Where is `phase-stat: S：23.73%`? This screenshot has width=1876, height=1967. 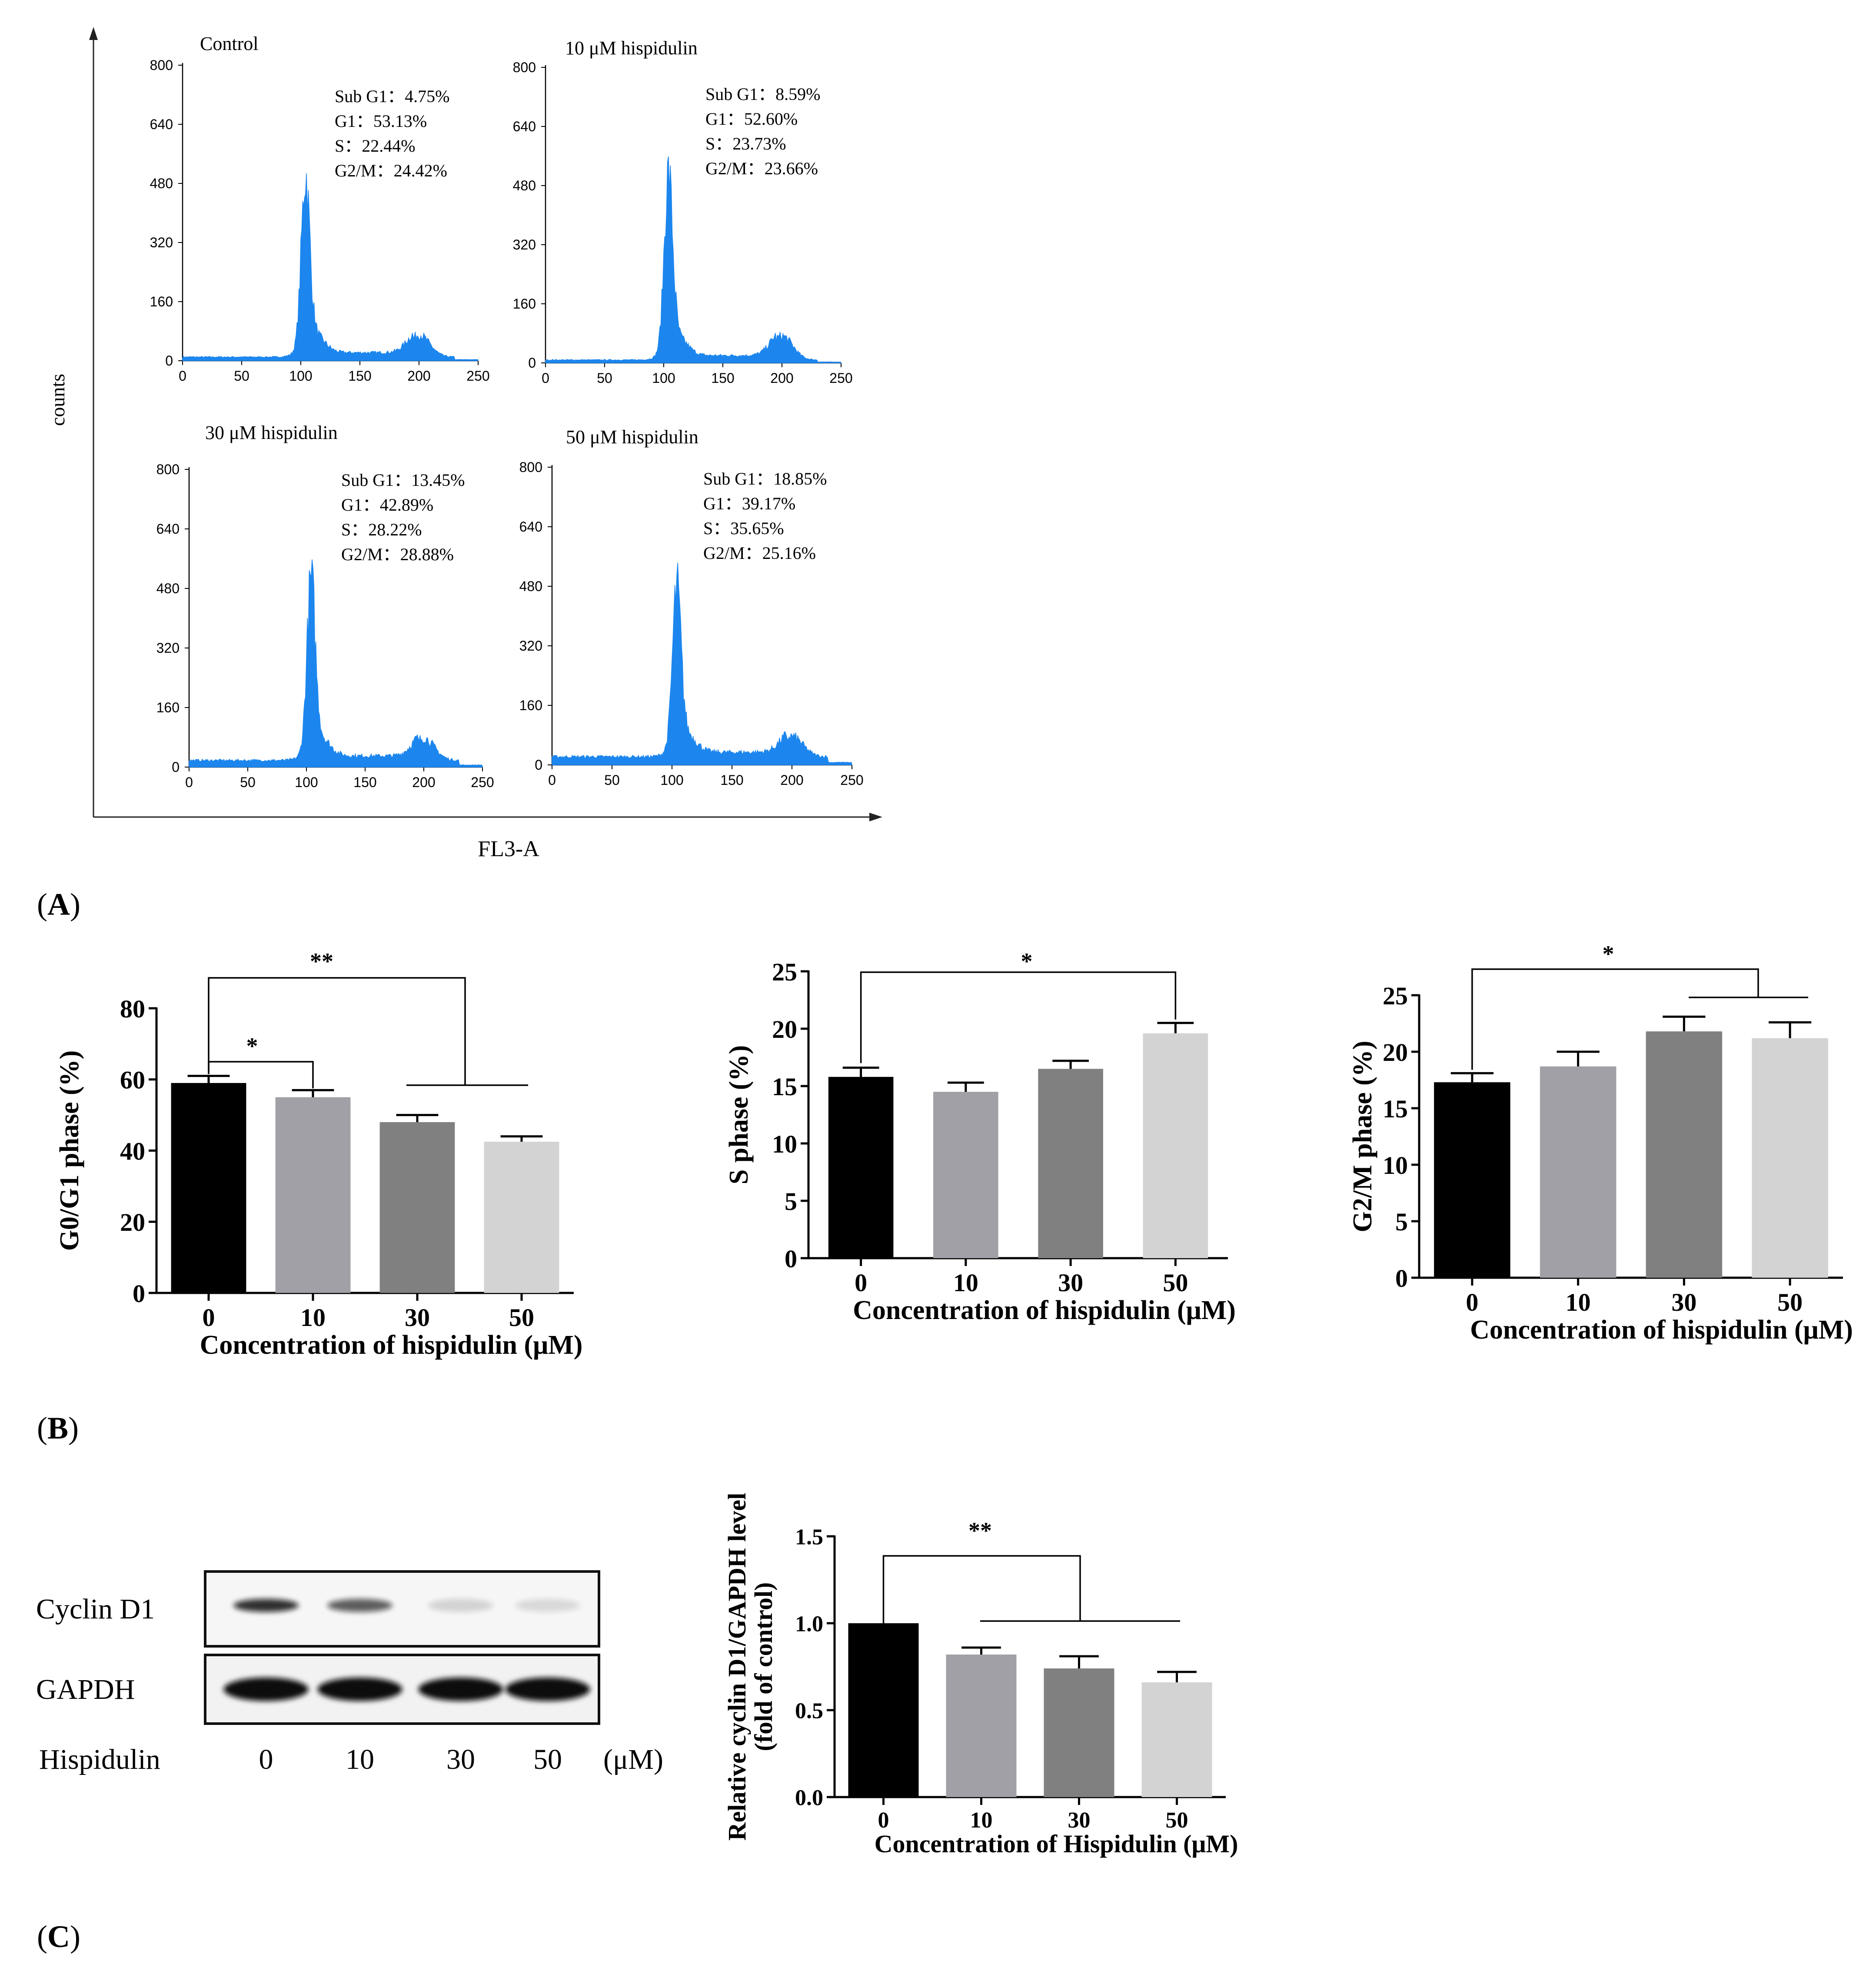
phase-stat: S：23.73% is located at coordinates (745, 144).